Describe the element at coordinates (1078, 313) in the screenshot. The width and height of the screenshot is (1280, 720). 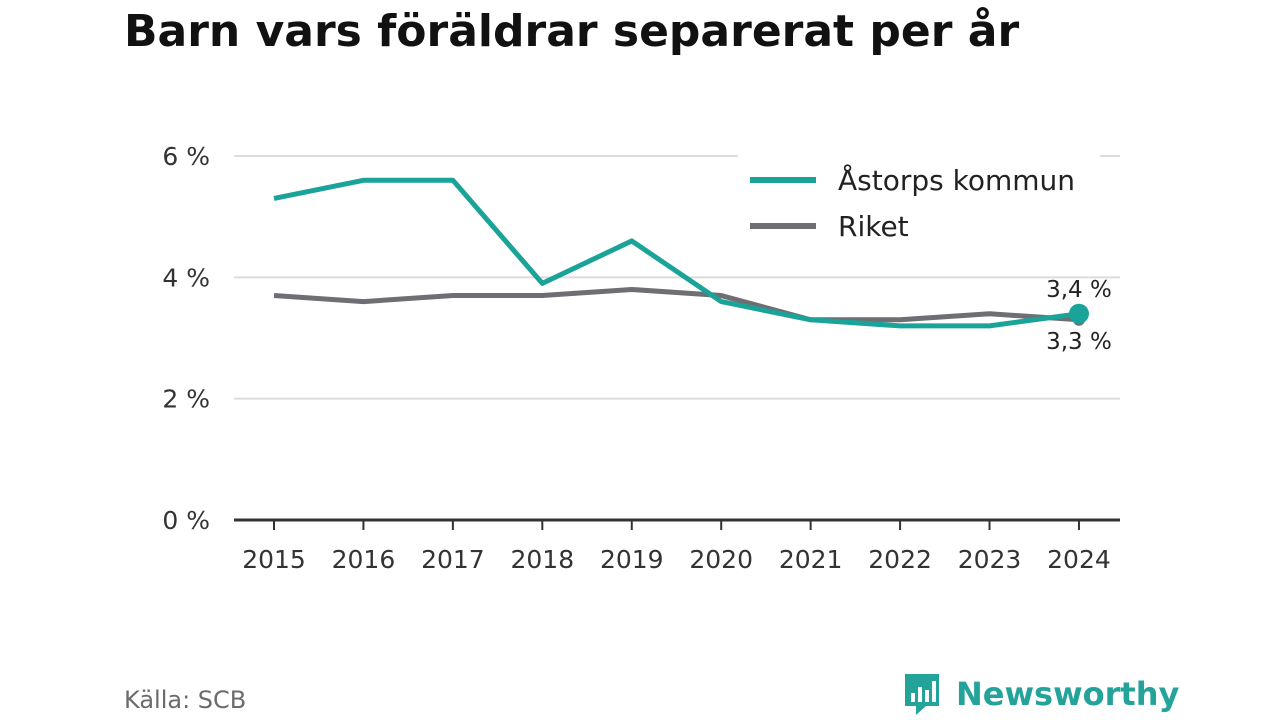
I see `end-point-astorps-kommun` at that location.